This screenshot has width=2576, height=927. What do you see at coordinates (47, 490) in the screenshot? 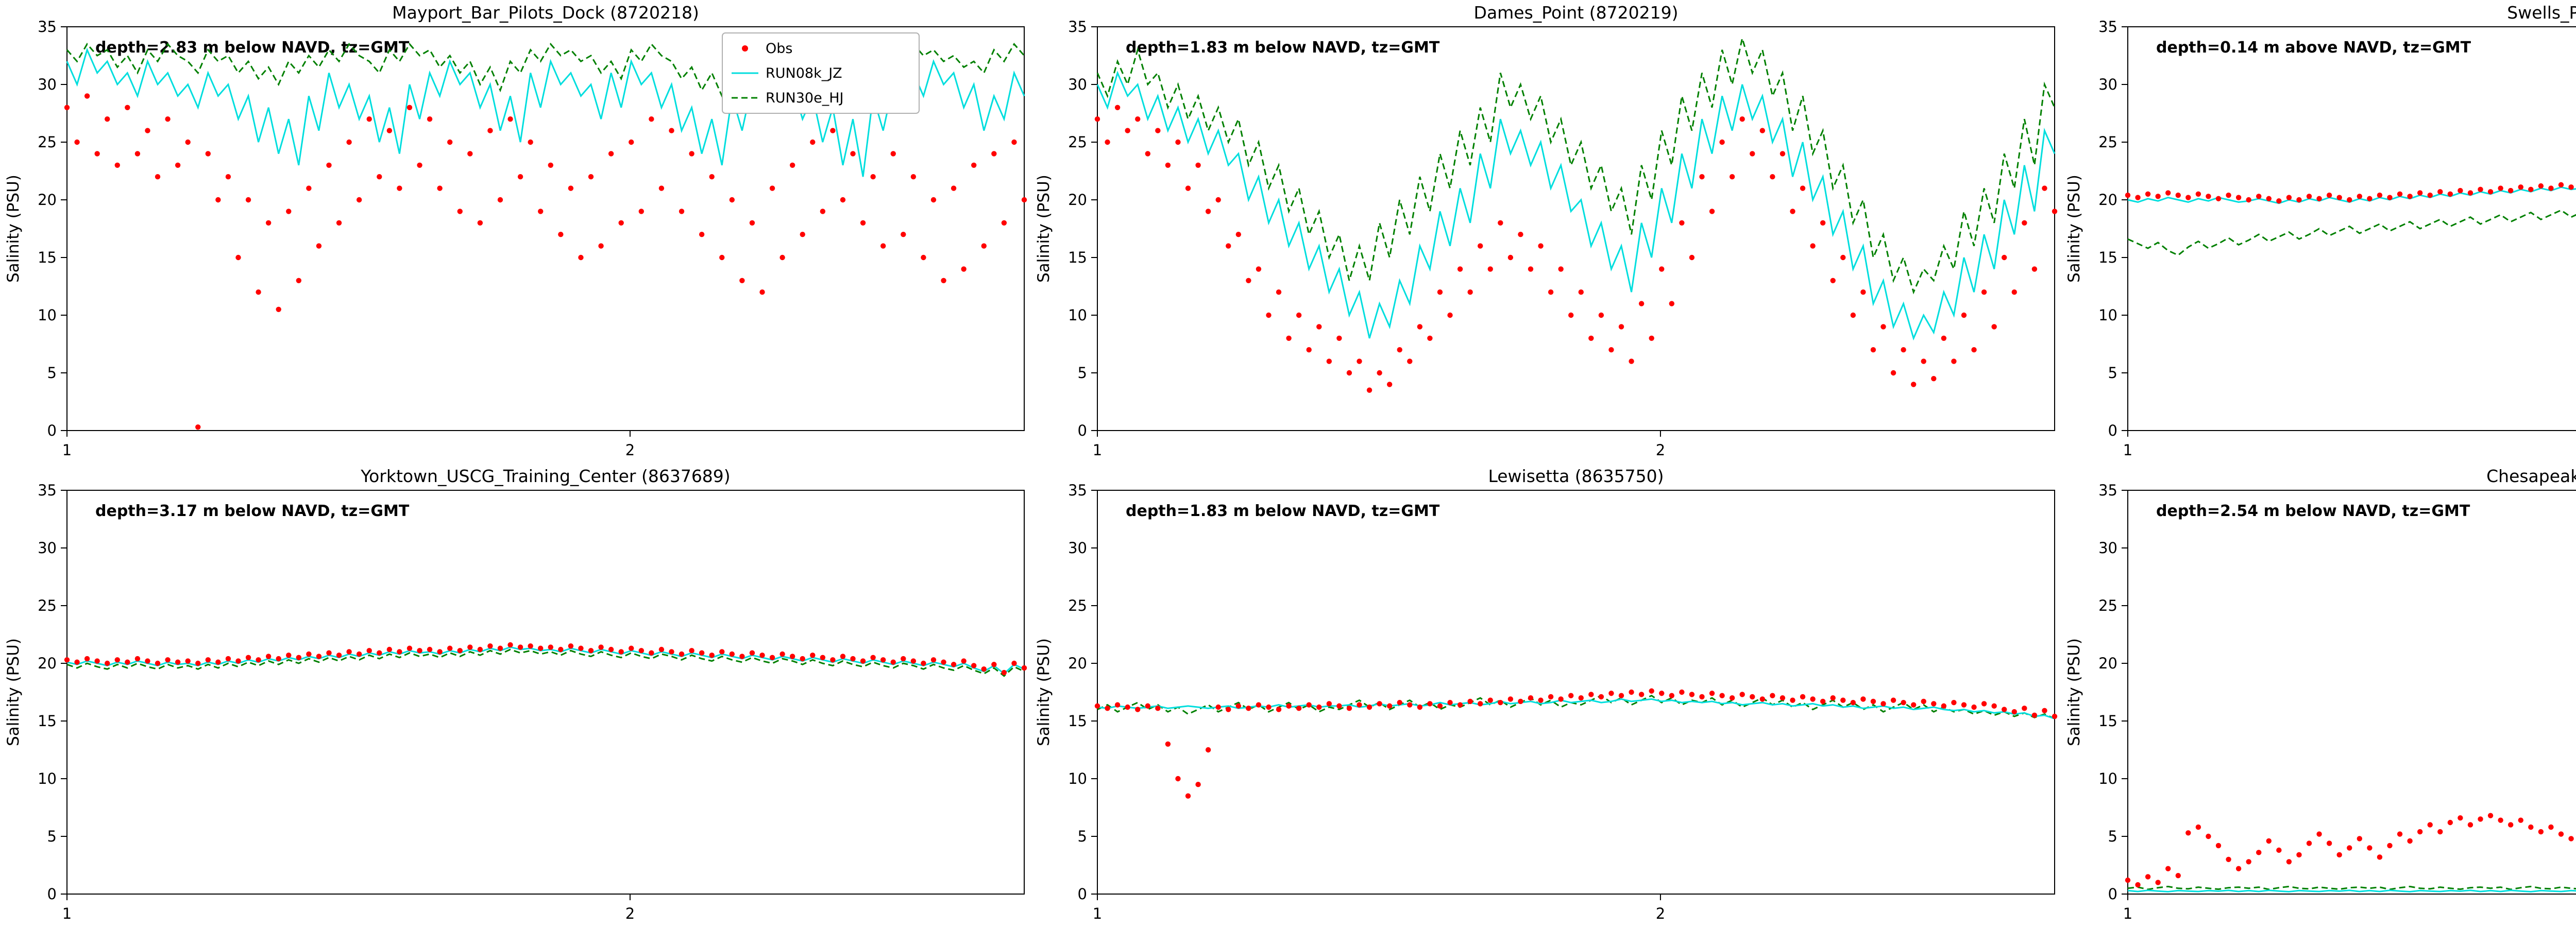
I see `y-tick-label: 35` at bounding box center [47, 490].